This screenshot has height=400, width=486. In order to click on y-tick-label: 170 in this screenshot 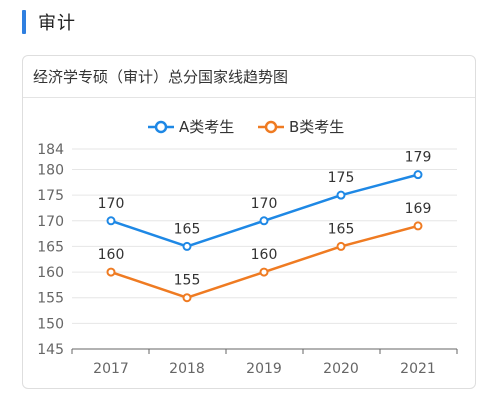, I will do `click(50, 222)`.